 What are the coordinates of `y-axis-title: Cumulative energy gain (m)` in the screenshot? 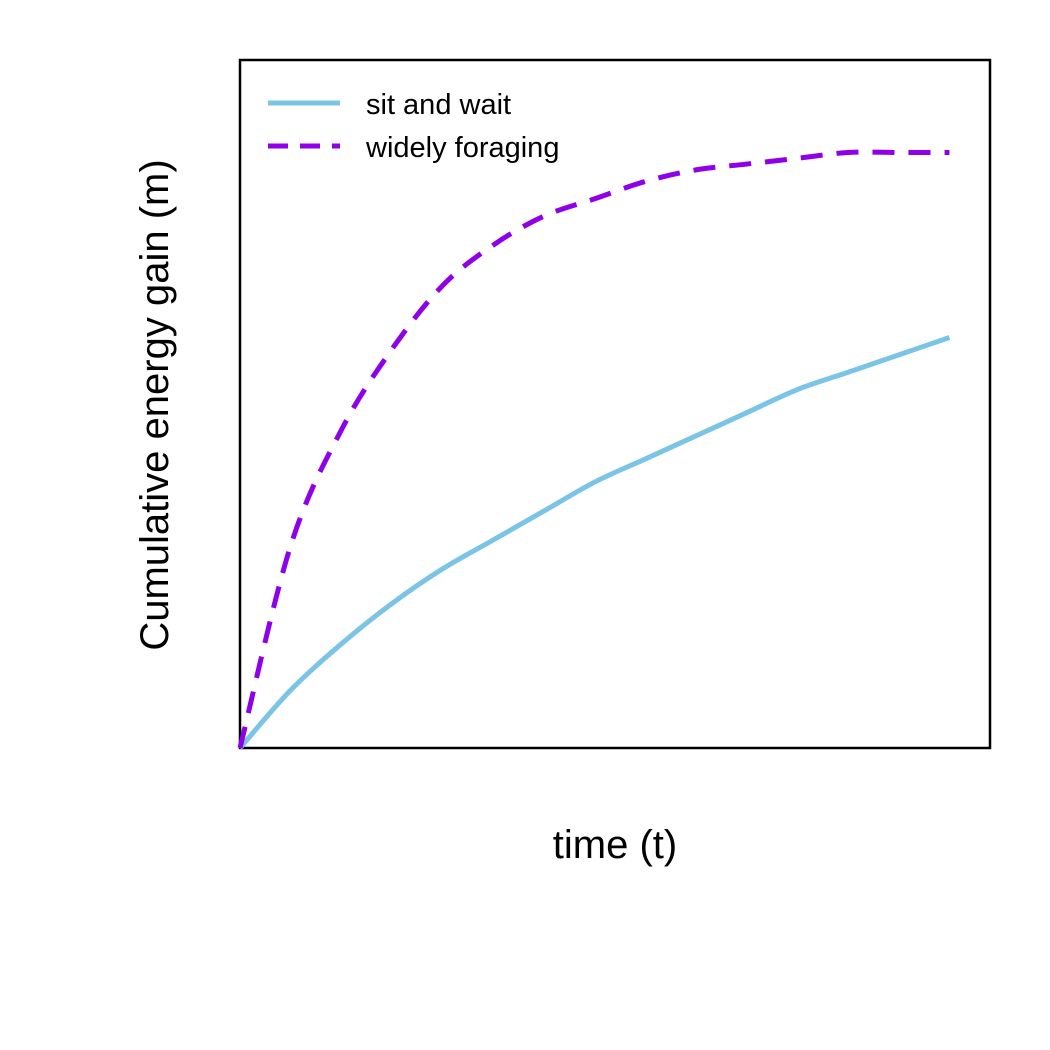 It's located at (155, 404).